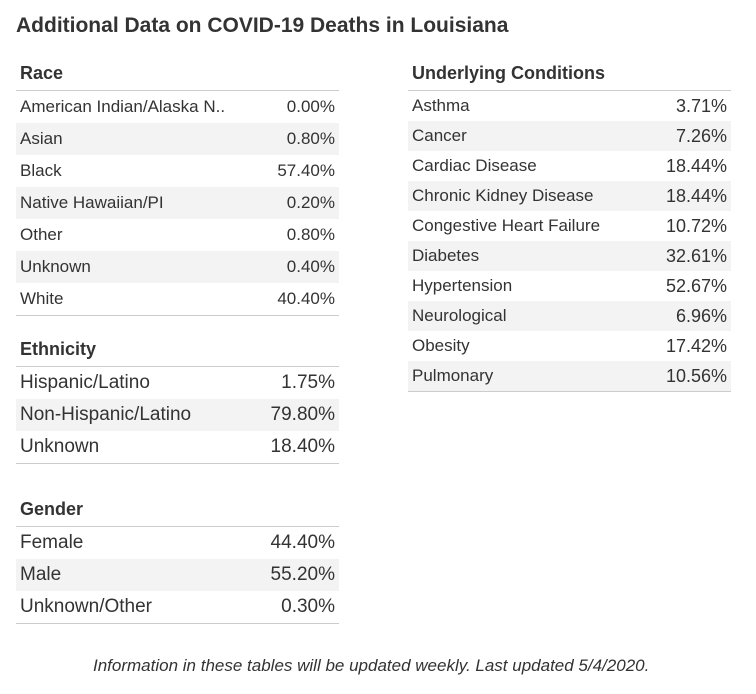  What do you see at coordinates (523, 136) in the screenshot?
I see `row-label: Cancer` at bounding box center [523, 136].